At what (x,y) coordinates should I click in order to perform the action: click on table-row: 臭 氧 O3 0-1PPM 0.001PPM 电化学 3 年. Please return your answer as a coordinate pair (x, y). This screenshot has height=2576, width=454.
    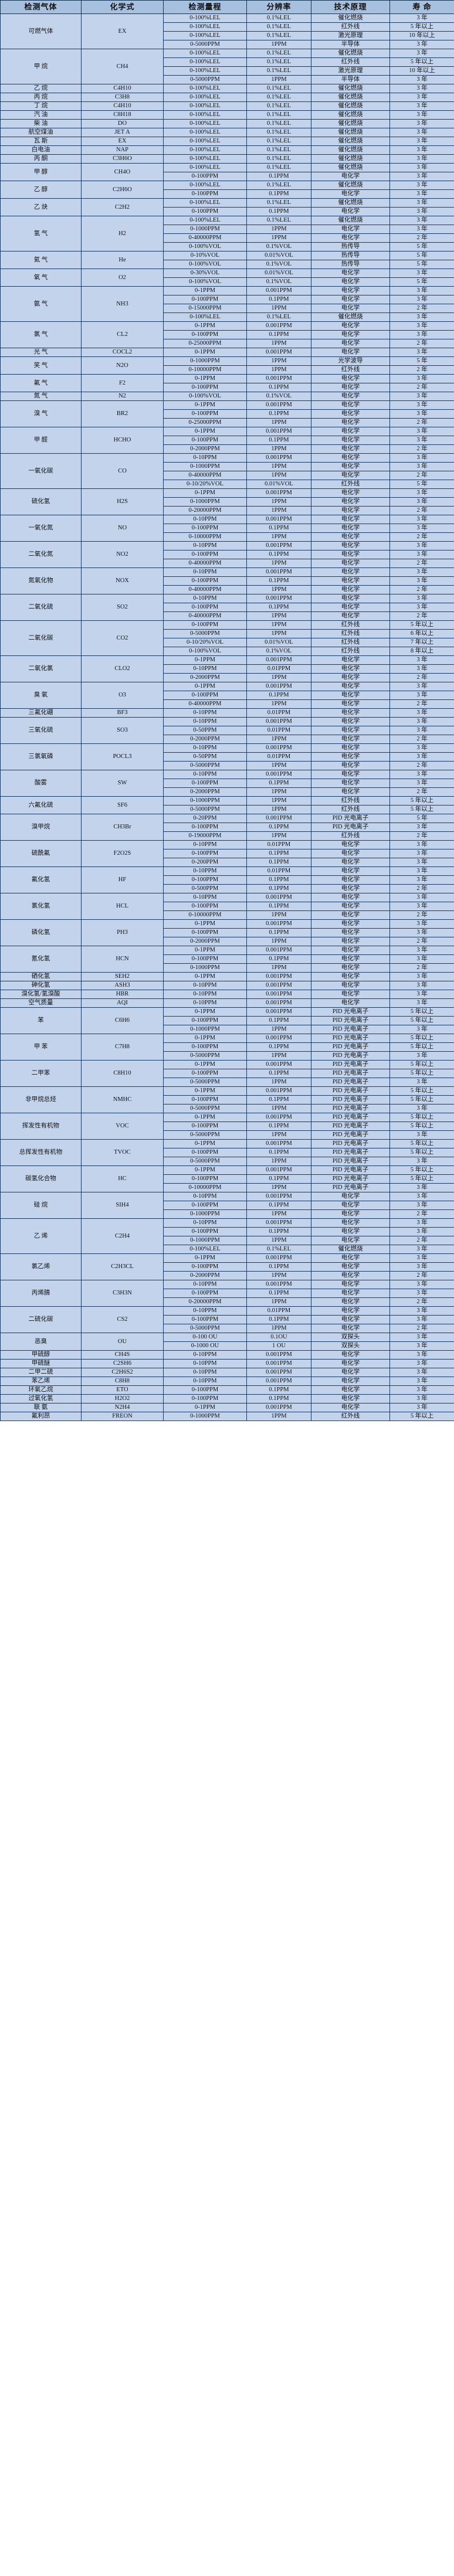
    Looking at the image, I should click on (227, 695).